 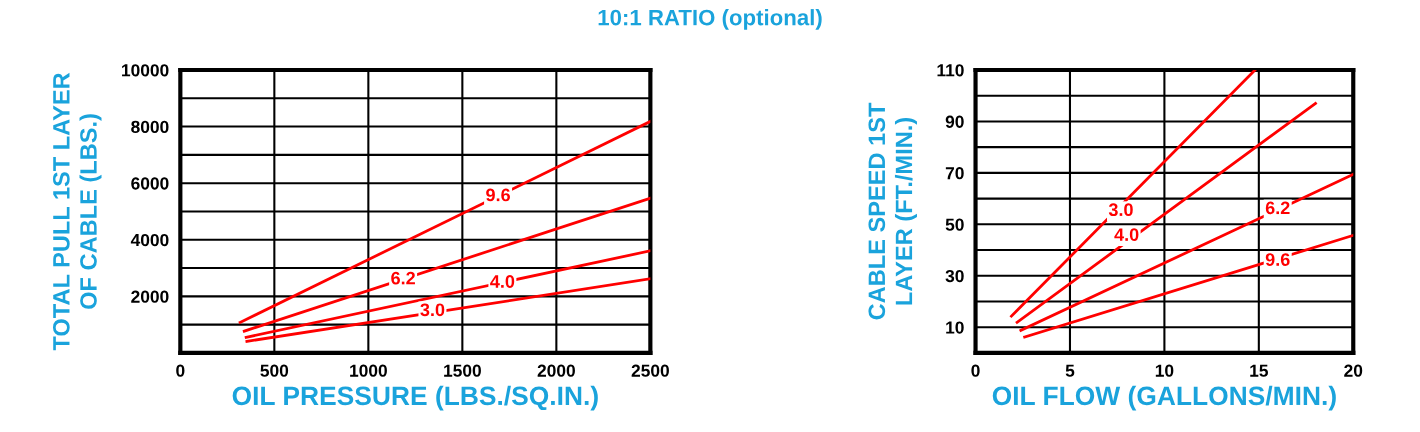 What do you see at coordinates (462, 370) in the screenshot?
I see `x-tick-label: 1500` at bounding box center [462, 370].